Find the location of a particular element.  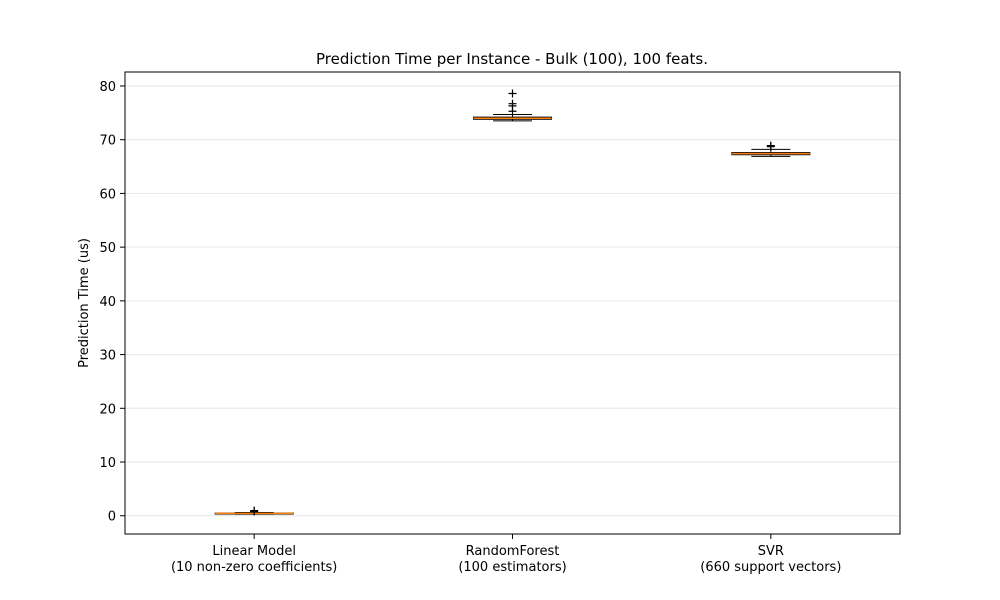

x-tick-label: RandomForest is located at coordinates (513, 551).